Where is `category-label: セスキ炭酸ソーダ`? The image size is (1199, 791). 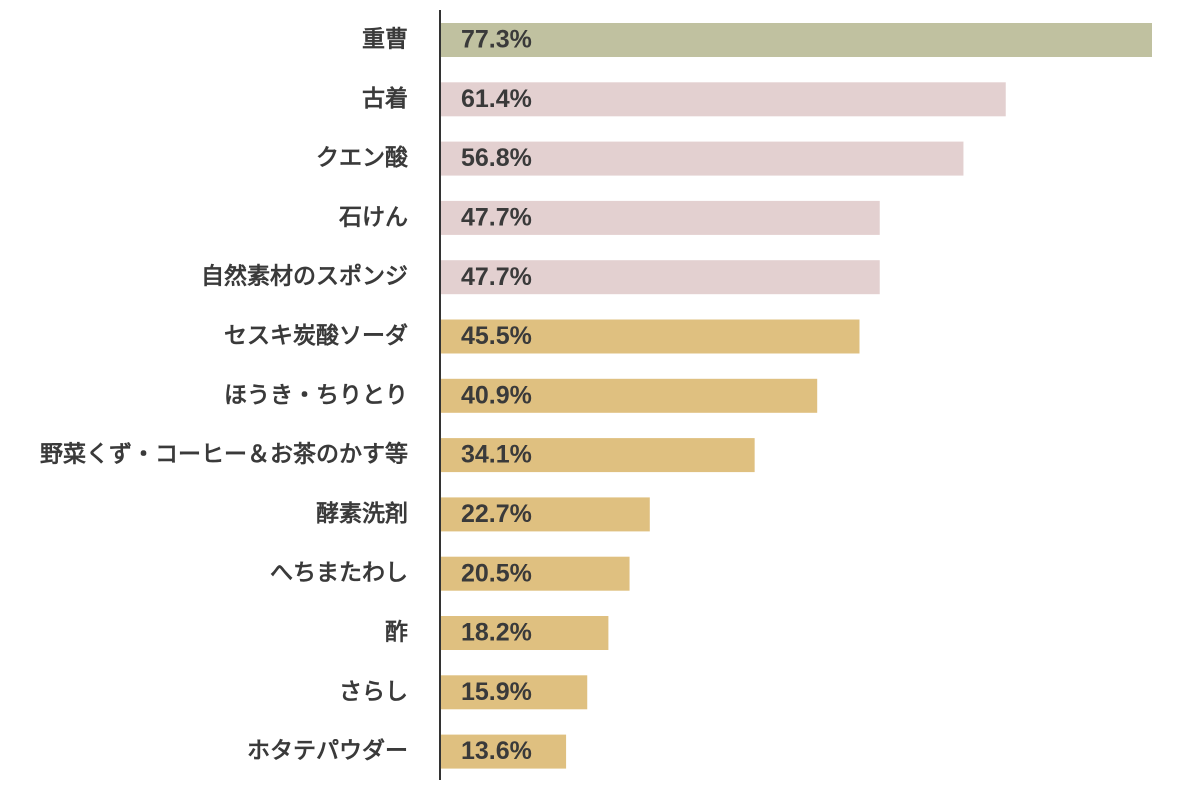
category-label: セスキ炭酸ソーダ is located at coordinates (316, 335).